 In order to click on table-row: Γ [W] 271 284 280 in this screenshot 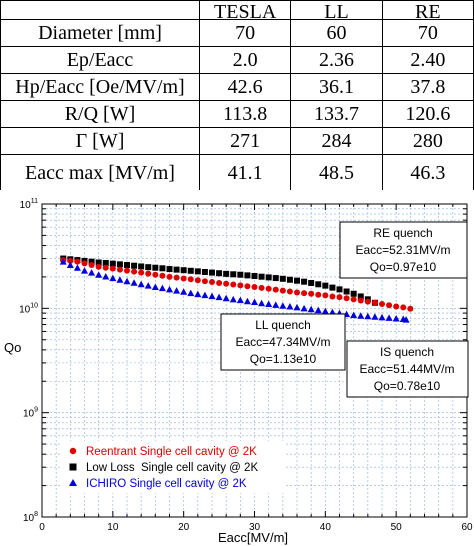, I will do `click(237, 141)`.